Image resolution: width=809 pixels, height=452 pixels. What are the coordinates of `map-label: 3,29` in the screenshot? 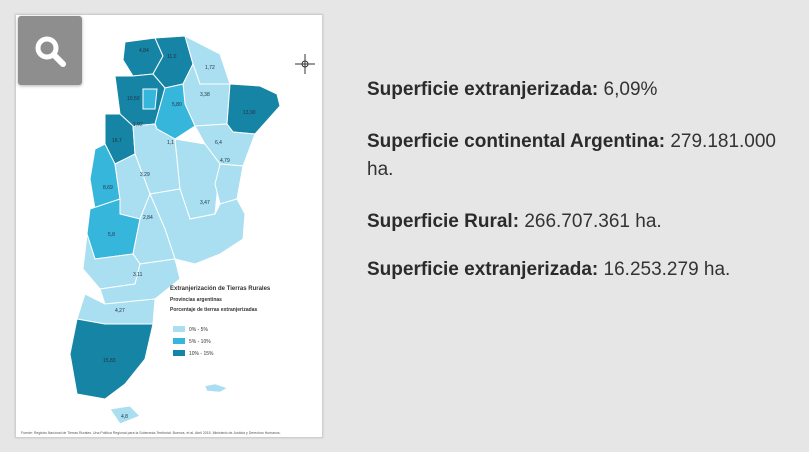 It's located at (145, 175).